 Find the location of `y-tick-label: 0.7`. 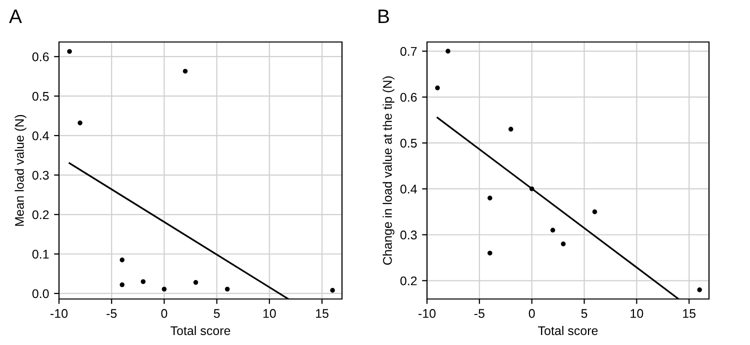

y-tick-label: 0.7 is located at coordinates (408, 51).